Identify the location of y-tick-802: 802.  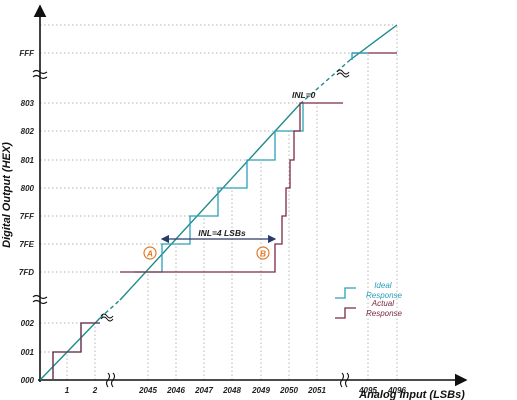
(28, 131).